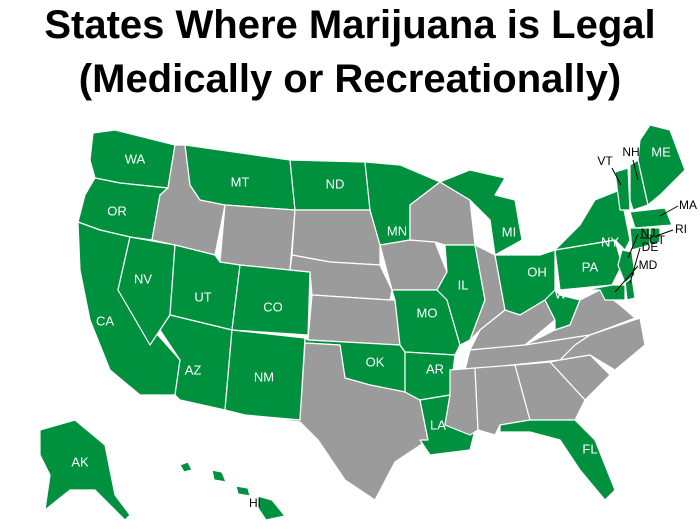 Image resolution: width=700 pixels, height=529 pixels. Describe the element at coordinates (648, 233) in the screenshot. I see `state-label: NJ` at that location.